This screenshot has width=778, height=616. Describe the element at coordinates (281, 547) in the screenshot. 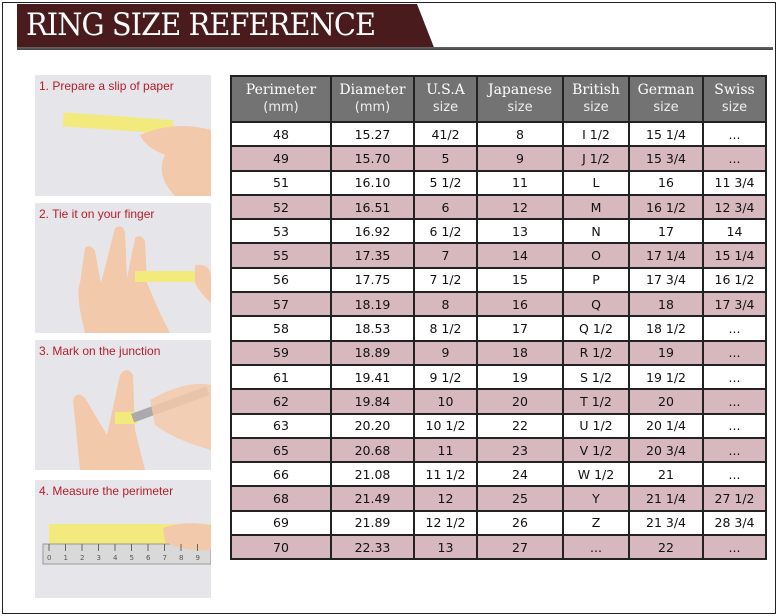

I see `table-cell: 70` at that location.